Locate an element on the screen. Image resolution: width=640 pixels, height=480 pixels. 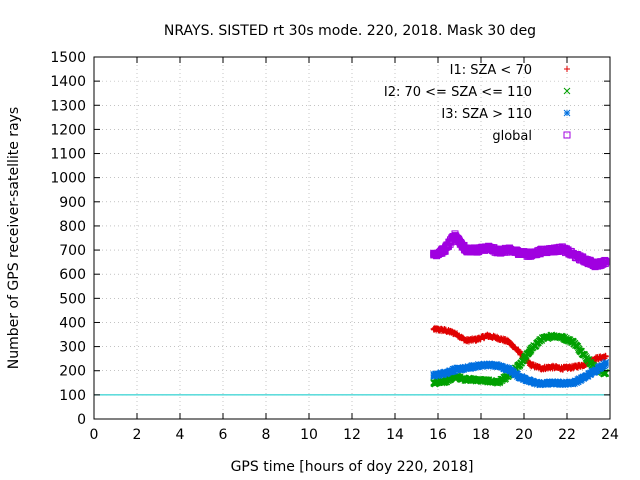
y-tick-label: 500 is located at coordinates (72, 299).